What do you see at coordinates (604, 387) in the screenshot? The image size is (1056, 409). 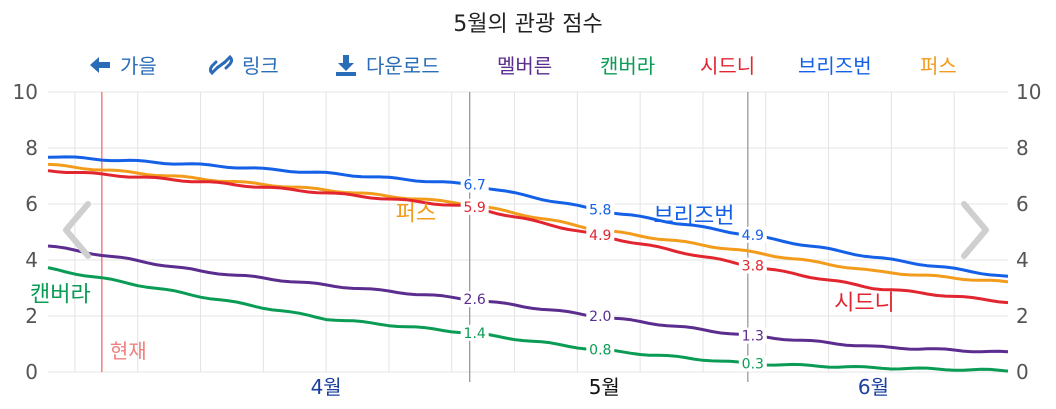 I see `x-month-label: 5월` at bounding box center [604, 387].